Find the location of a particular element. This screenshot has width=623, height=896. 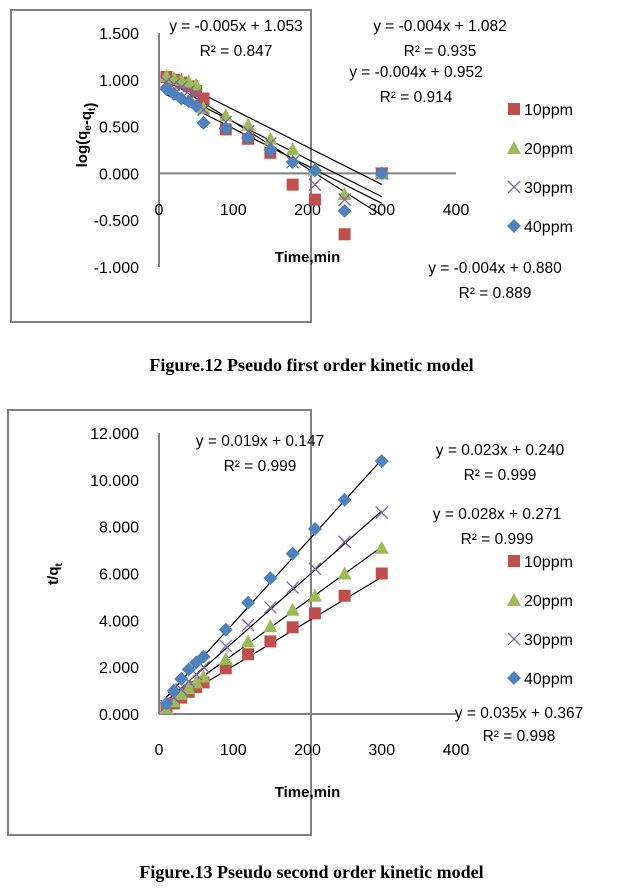

legend-label-40ppm: 40ppm is located at coordinates (548, 227).